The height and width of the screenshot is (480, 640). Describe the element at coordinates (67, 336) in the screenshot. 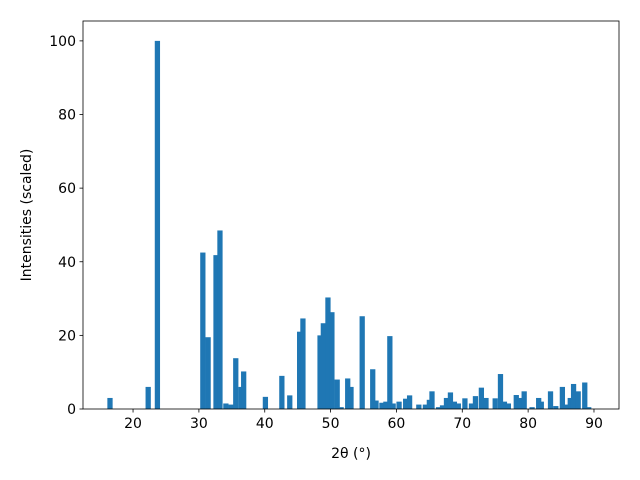

I see `y-tick-label: 20` at that location.